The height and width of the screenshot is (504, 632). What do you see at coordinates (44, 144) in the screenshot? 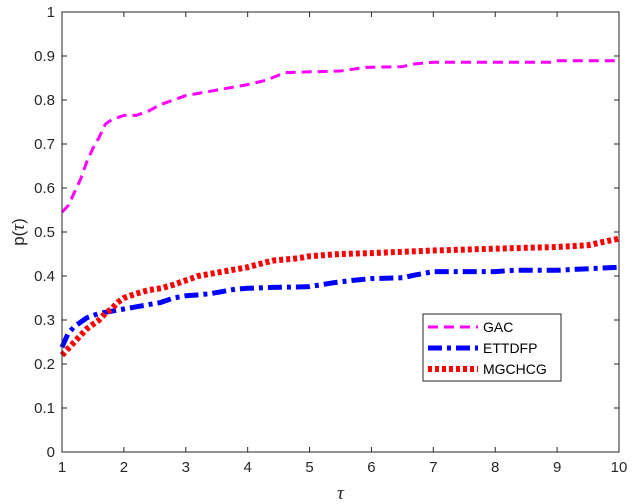
I see `y-tick-label: 0.7` at bounding box center [44, 144].